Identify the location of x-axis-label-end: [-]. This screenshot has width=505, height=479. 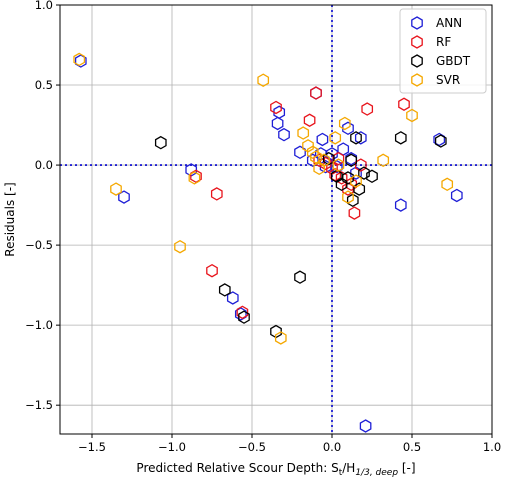
(407, 468).